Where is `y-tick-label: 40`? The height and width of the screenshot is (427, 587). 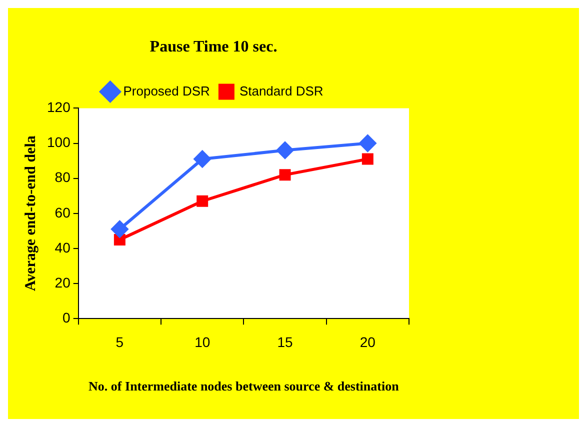
y-tick-label: 40 is located at coordinates (62, 247).